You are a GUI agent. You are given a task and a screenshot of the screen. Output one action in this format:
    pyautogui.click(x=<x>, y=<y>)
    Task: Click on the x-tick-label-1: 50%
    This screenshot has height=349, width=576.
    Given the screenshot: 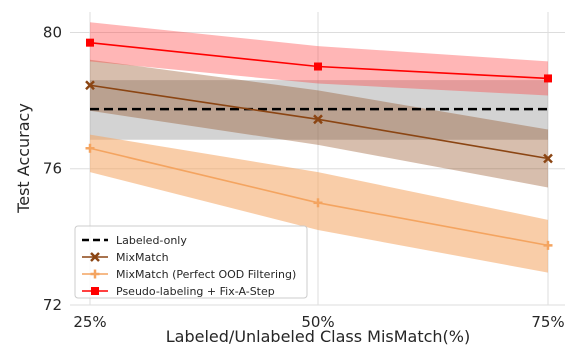 What is the action you would take?
    pyautogui.click(x=317, y=322)
    